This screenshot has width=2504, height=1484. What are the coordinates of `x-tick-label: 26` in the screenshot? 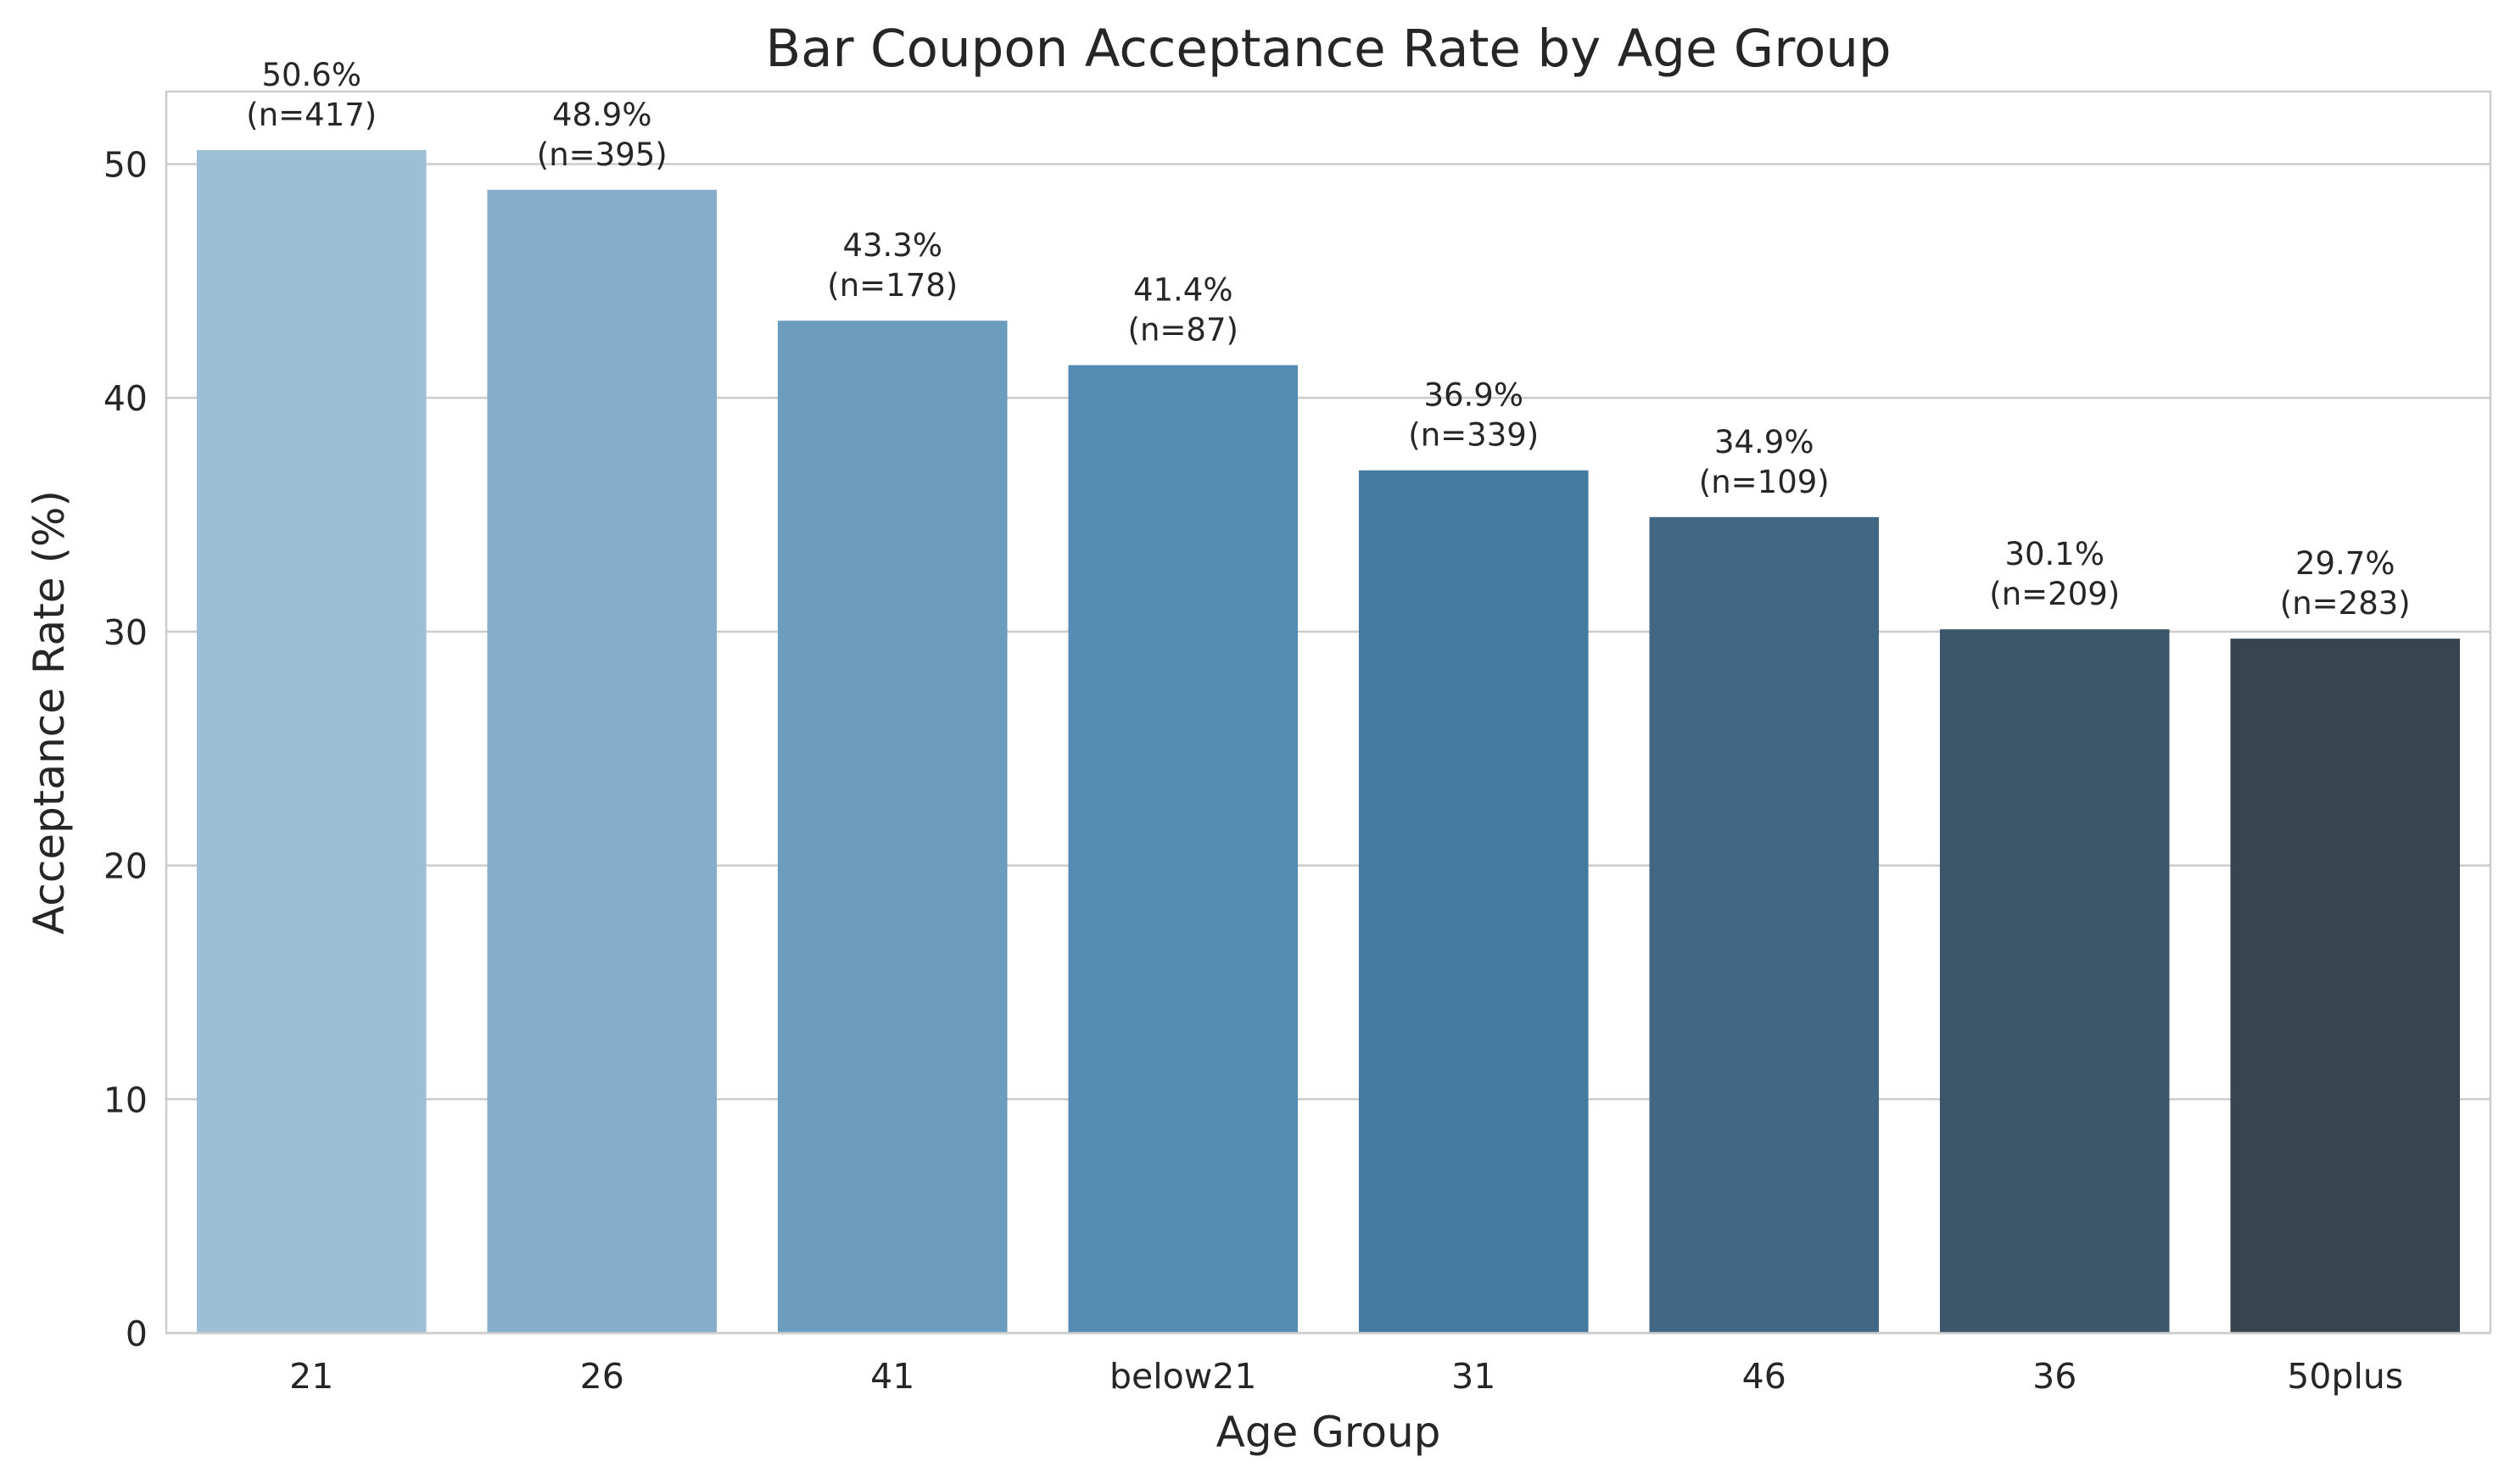 It's located at (602, 1376).